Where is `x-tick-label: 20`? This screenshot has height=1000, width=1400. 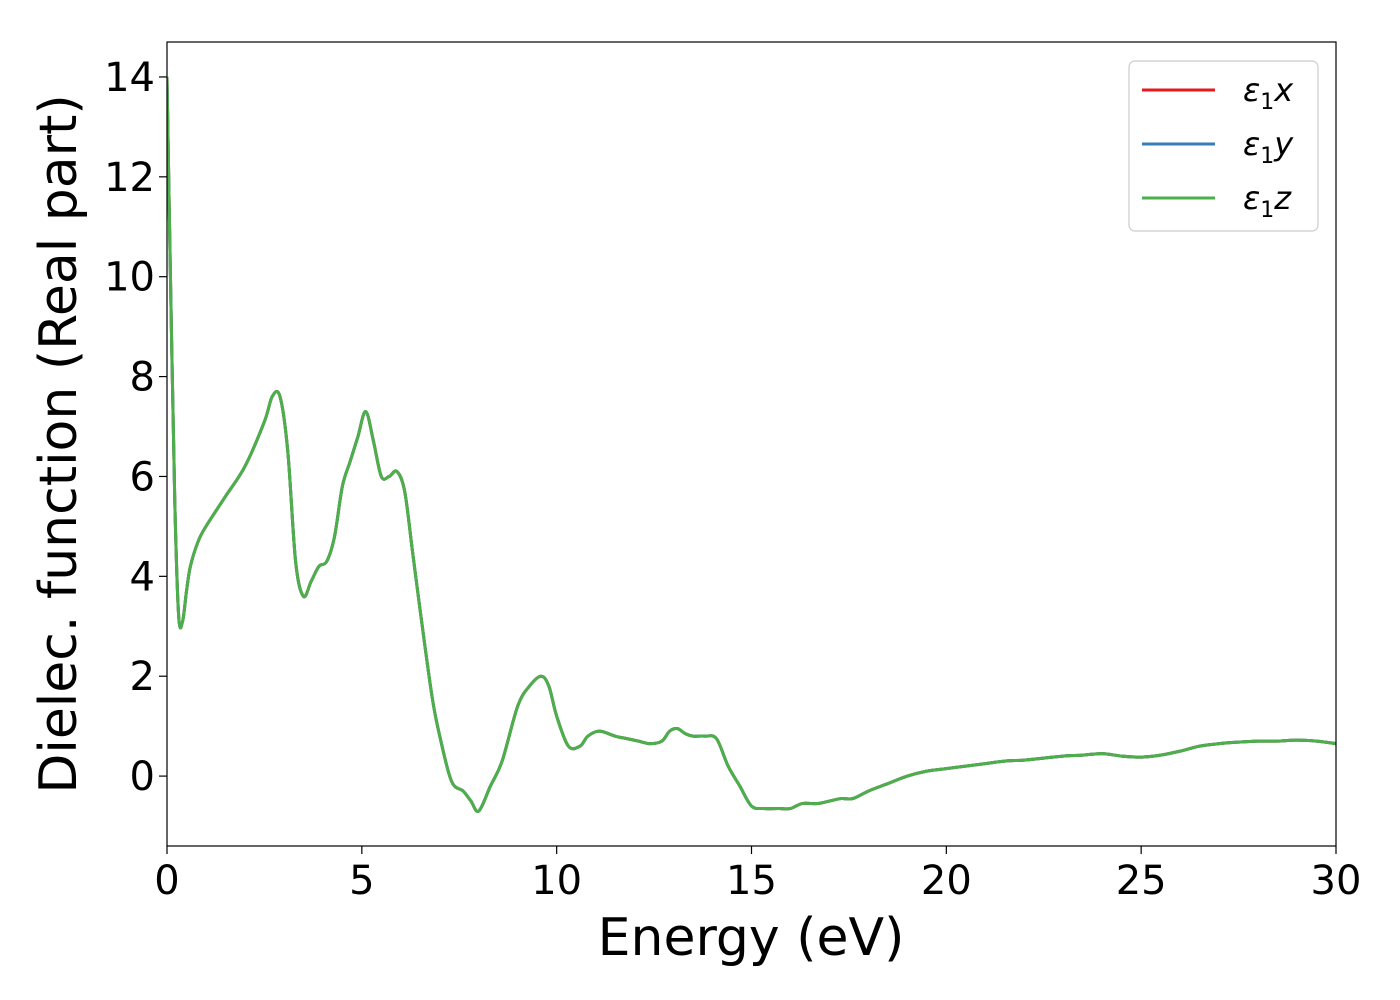 x-tick-label: 20 is located at coordinates (946, 881).